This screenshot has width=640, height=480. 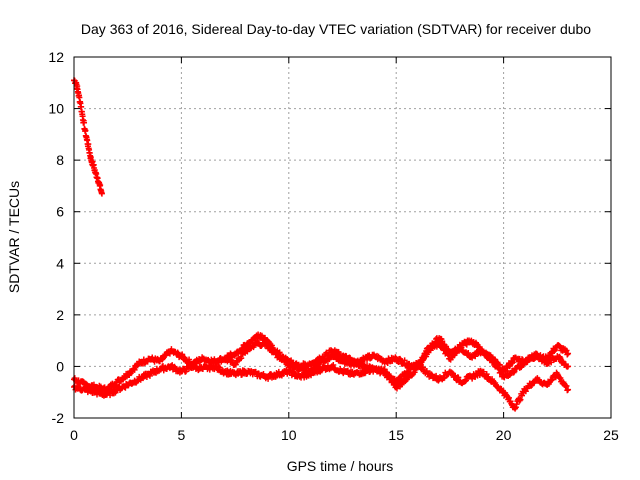 I want to click on y-tick-label: 0, so click(x=60, y=366).